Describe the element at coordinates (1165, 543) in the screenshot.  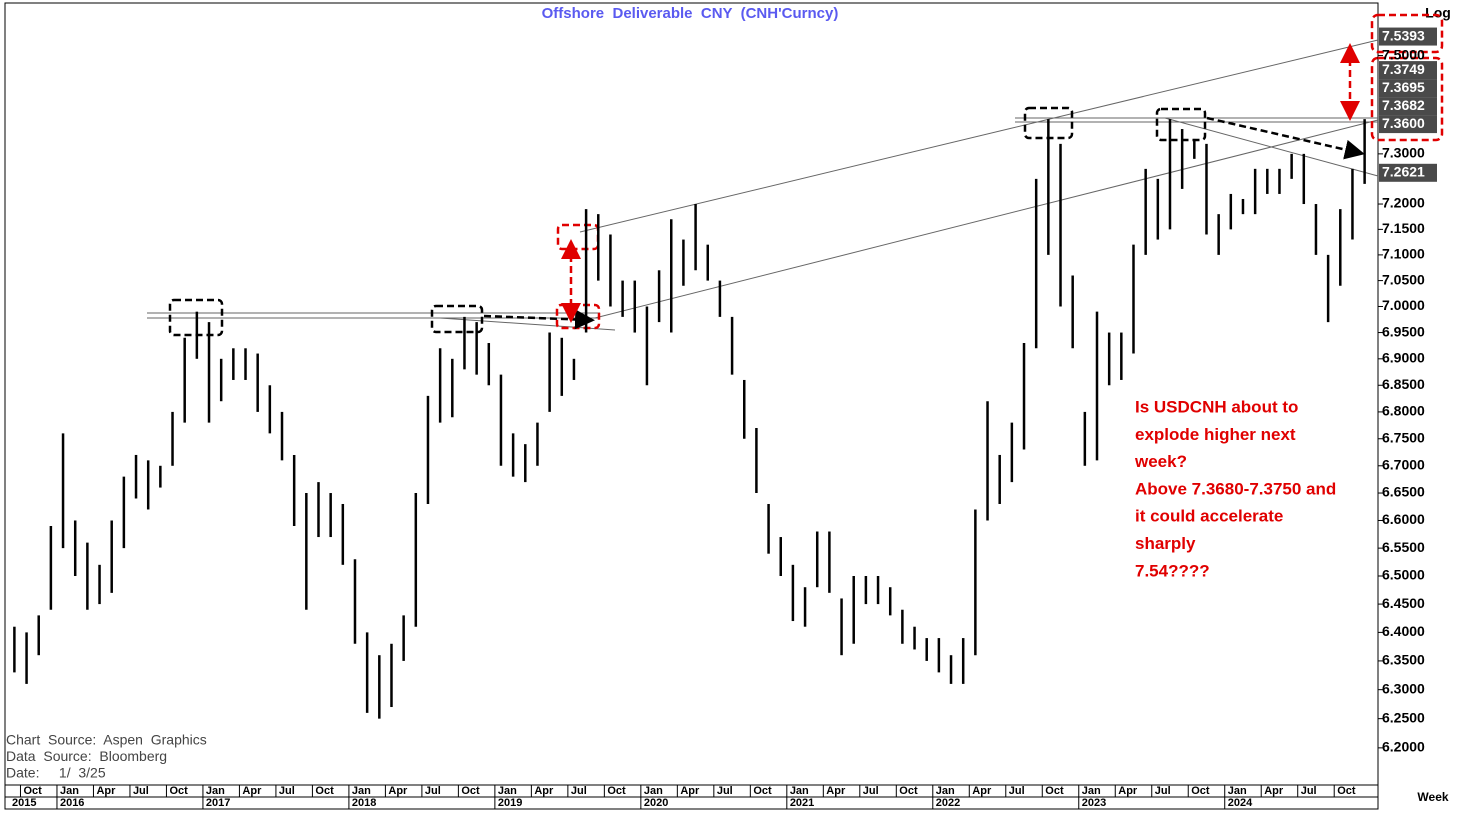
I see `annotation: sharply` at that location.